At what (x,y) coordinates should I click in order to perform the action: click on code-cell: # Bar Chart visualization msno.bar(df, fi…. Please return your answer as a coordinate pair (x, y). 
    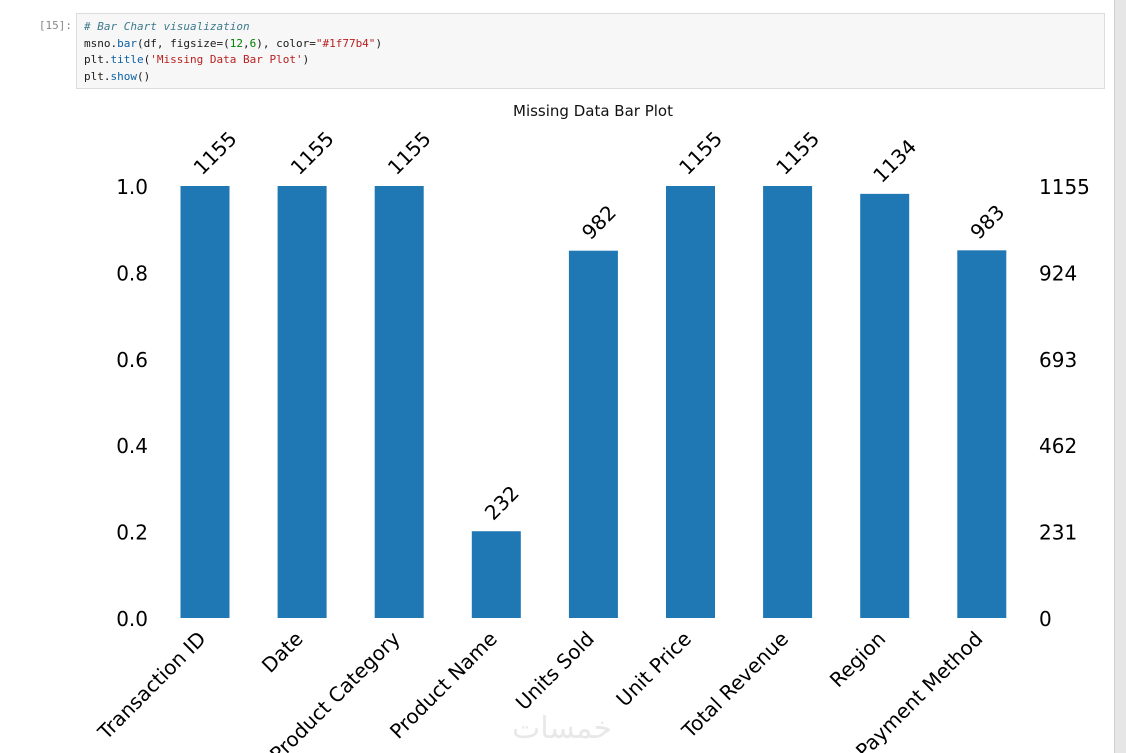
    Looking at the image, I should click on (590, 51).